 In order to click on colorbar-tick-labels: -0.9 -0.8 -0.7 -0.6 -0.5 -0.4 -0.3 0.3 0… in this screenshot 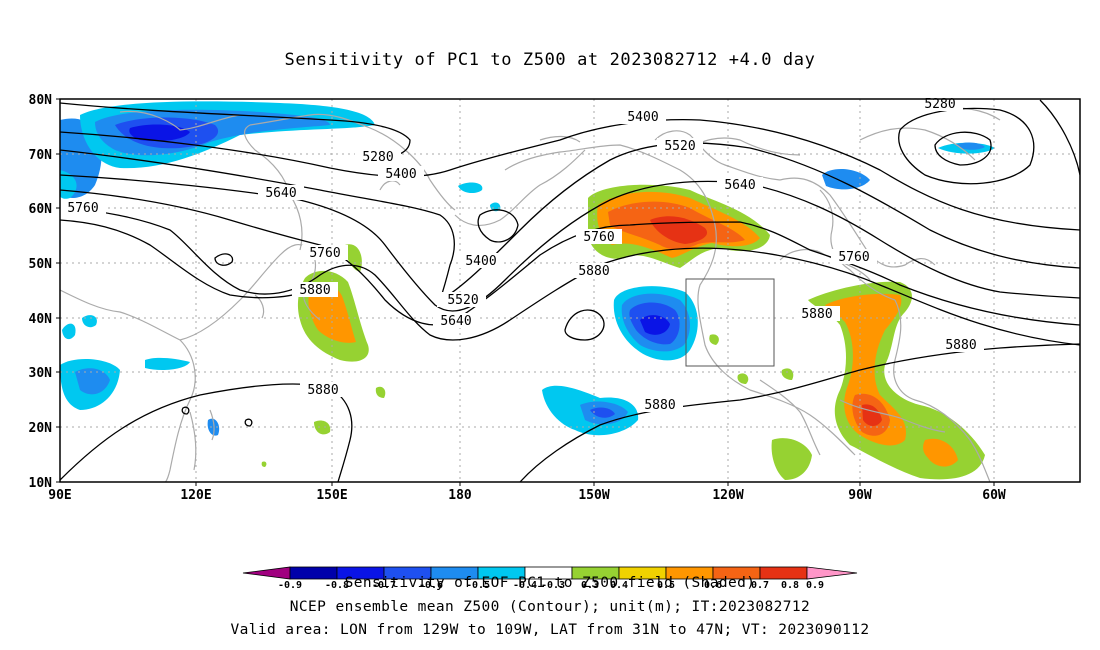, I will do `click(551, 585)`.